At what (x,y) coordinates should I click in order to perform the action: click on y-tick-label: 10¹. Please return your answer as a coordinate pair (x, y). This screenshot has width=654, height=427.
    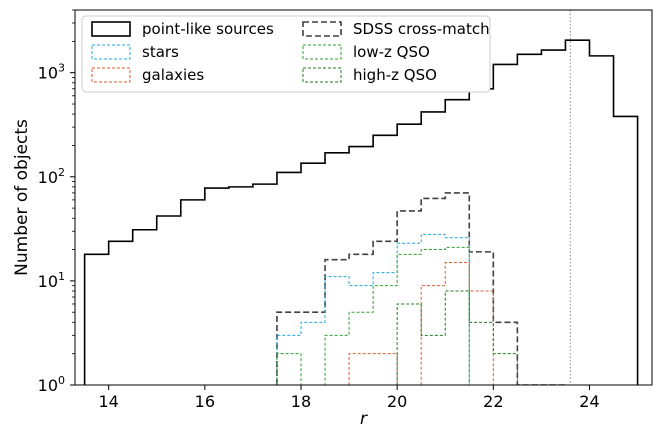
    Looking at the image, I should click on (51, 280).